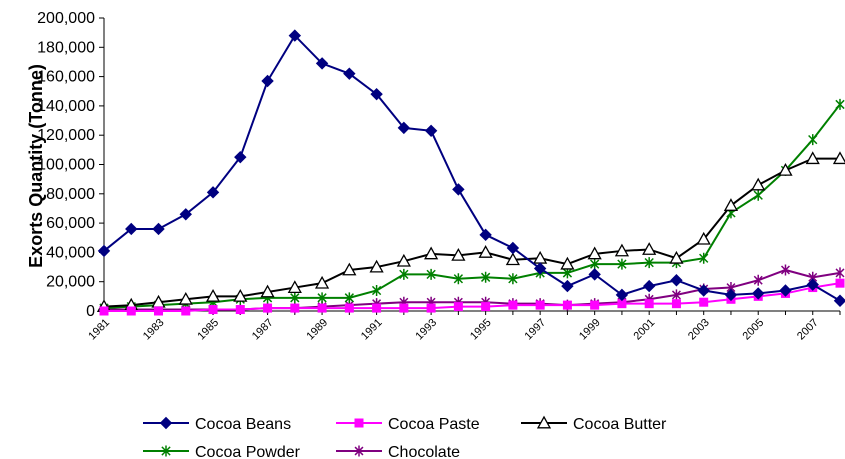  Describe the element at coordinates (754, 330) in the screenshot. I see `x-tick-label: 2005` at that location.